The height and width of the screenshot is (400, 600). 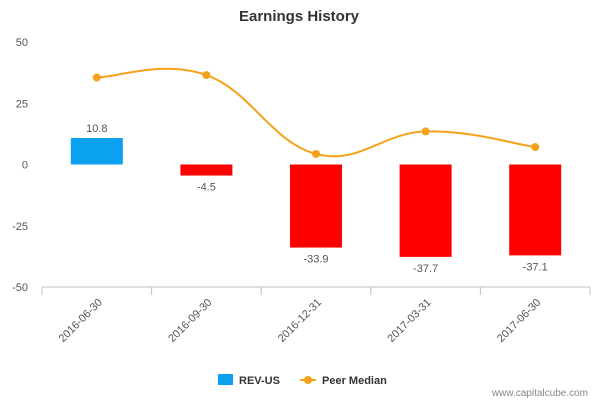 I want to click on y-tick-label: -50, so click(x=20, y=288).